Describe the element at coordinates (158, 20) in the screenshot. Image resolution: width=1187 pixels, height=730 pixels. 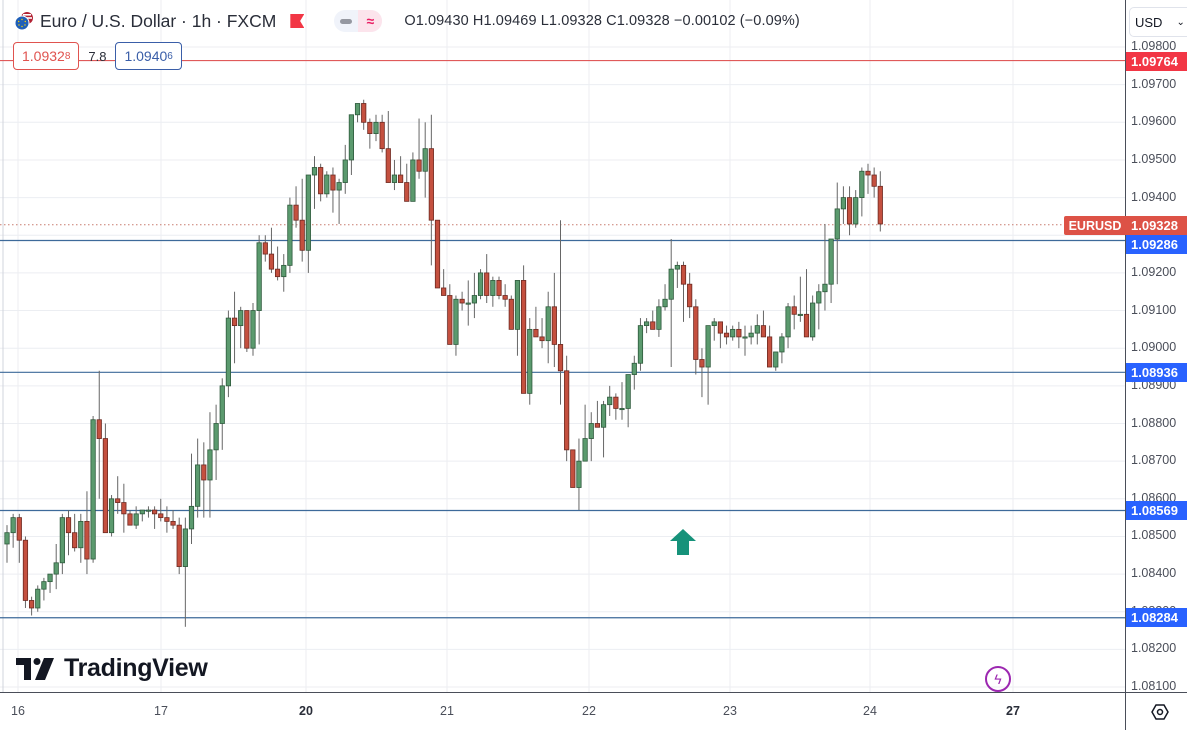
I see `symbol-title: Euro / U.S. Dollar · 1h · FXCM` at that location.